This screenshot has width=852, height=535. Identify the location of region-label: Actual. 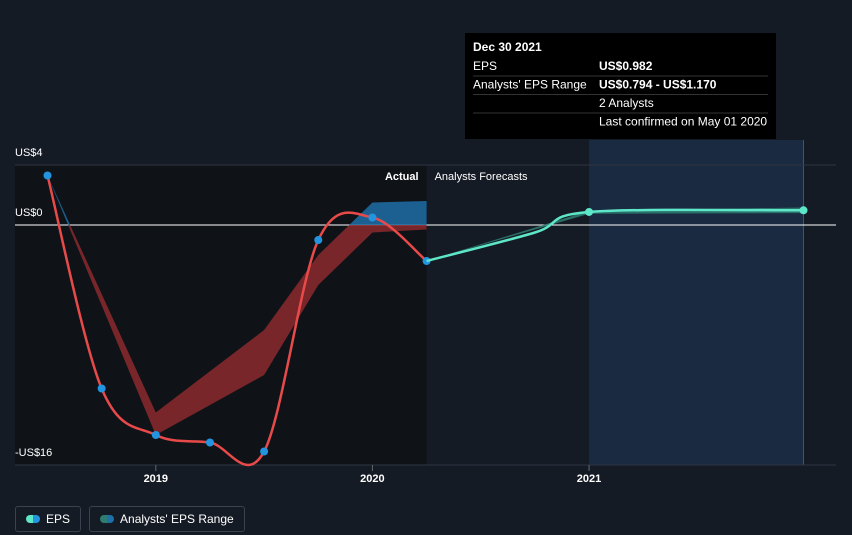
(402, 177).